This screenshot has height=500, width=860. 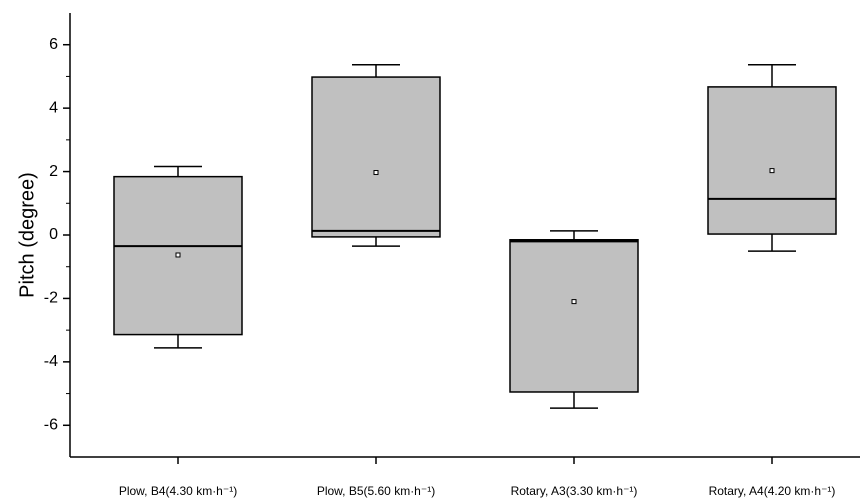 What do you see at coordinates (53, 107) in the screenshot?
I see `y-tick-label: 4` at bounding box center [53, 107].